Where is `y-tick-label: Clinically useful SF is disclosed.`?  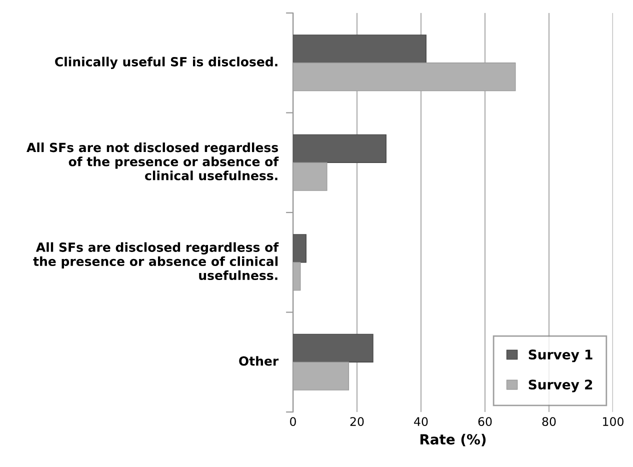
y-tick-label: Clinically useful SF is disclosed. is located at coordinates (166, 62).